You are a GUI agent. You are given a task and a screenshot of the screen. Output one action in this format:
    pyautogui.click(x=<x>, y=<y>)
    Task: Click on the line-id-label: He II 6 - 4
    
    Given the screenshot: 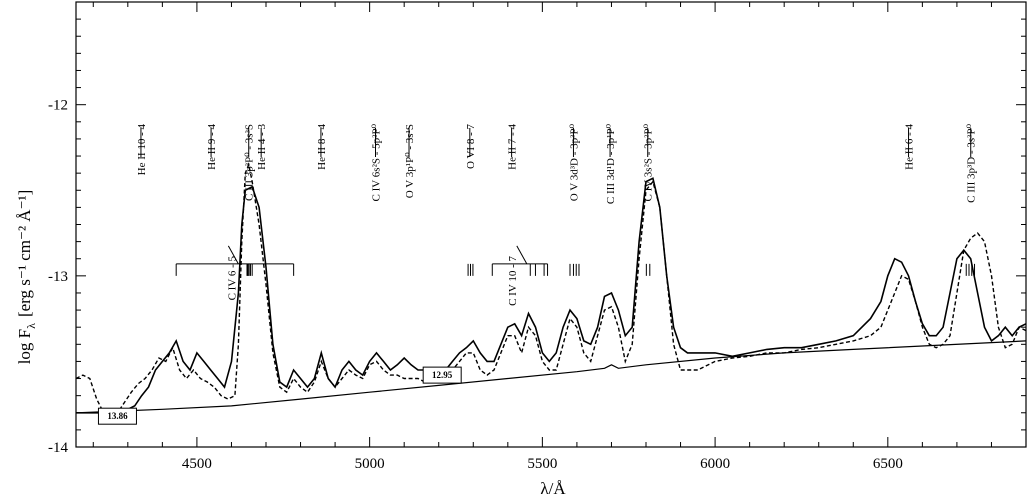 What is the action you would take?
    pyautogui.click(x=910, y=147)
    